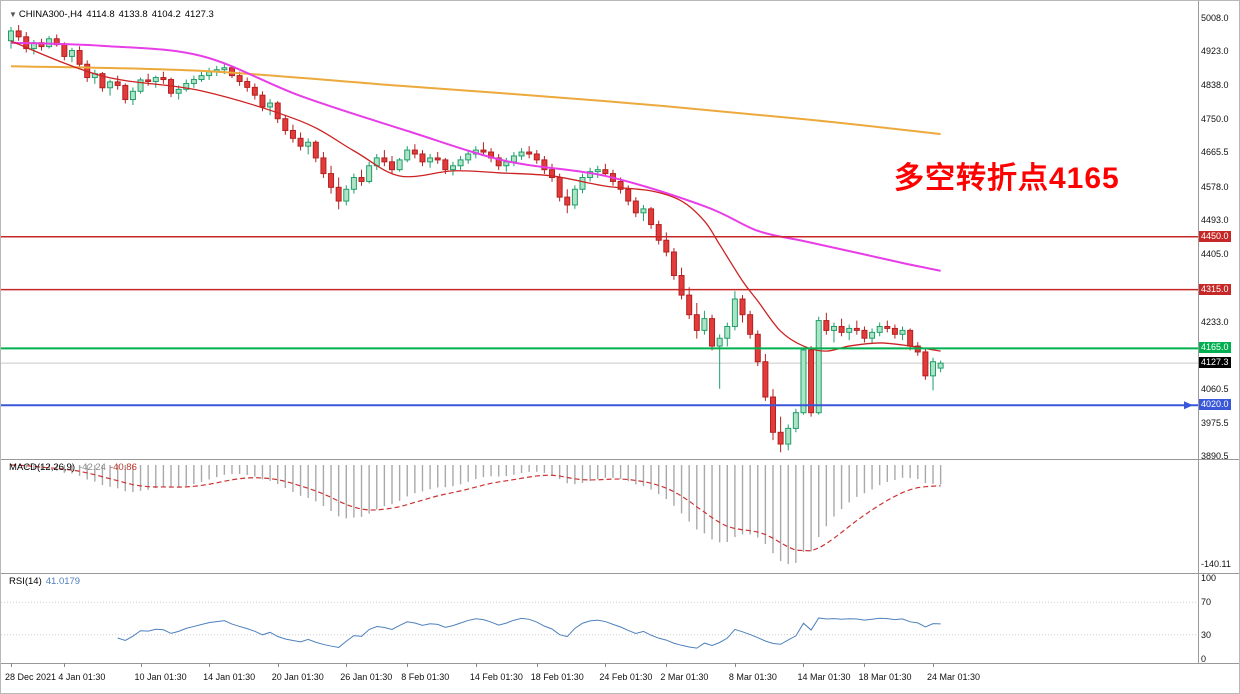  What do you see at coordinates (752, 677) in the screenshot?
I see `time-tick-label: 8 Mar 01:30` at bounding box center [752, 677].